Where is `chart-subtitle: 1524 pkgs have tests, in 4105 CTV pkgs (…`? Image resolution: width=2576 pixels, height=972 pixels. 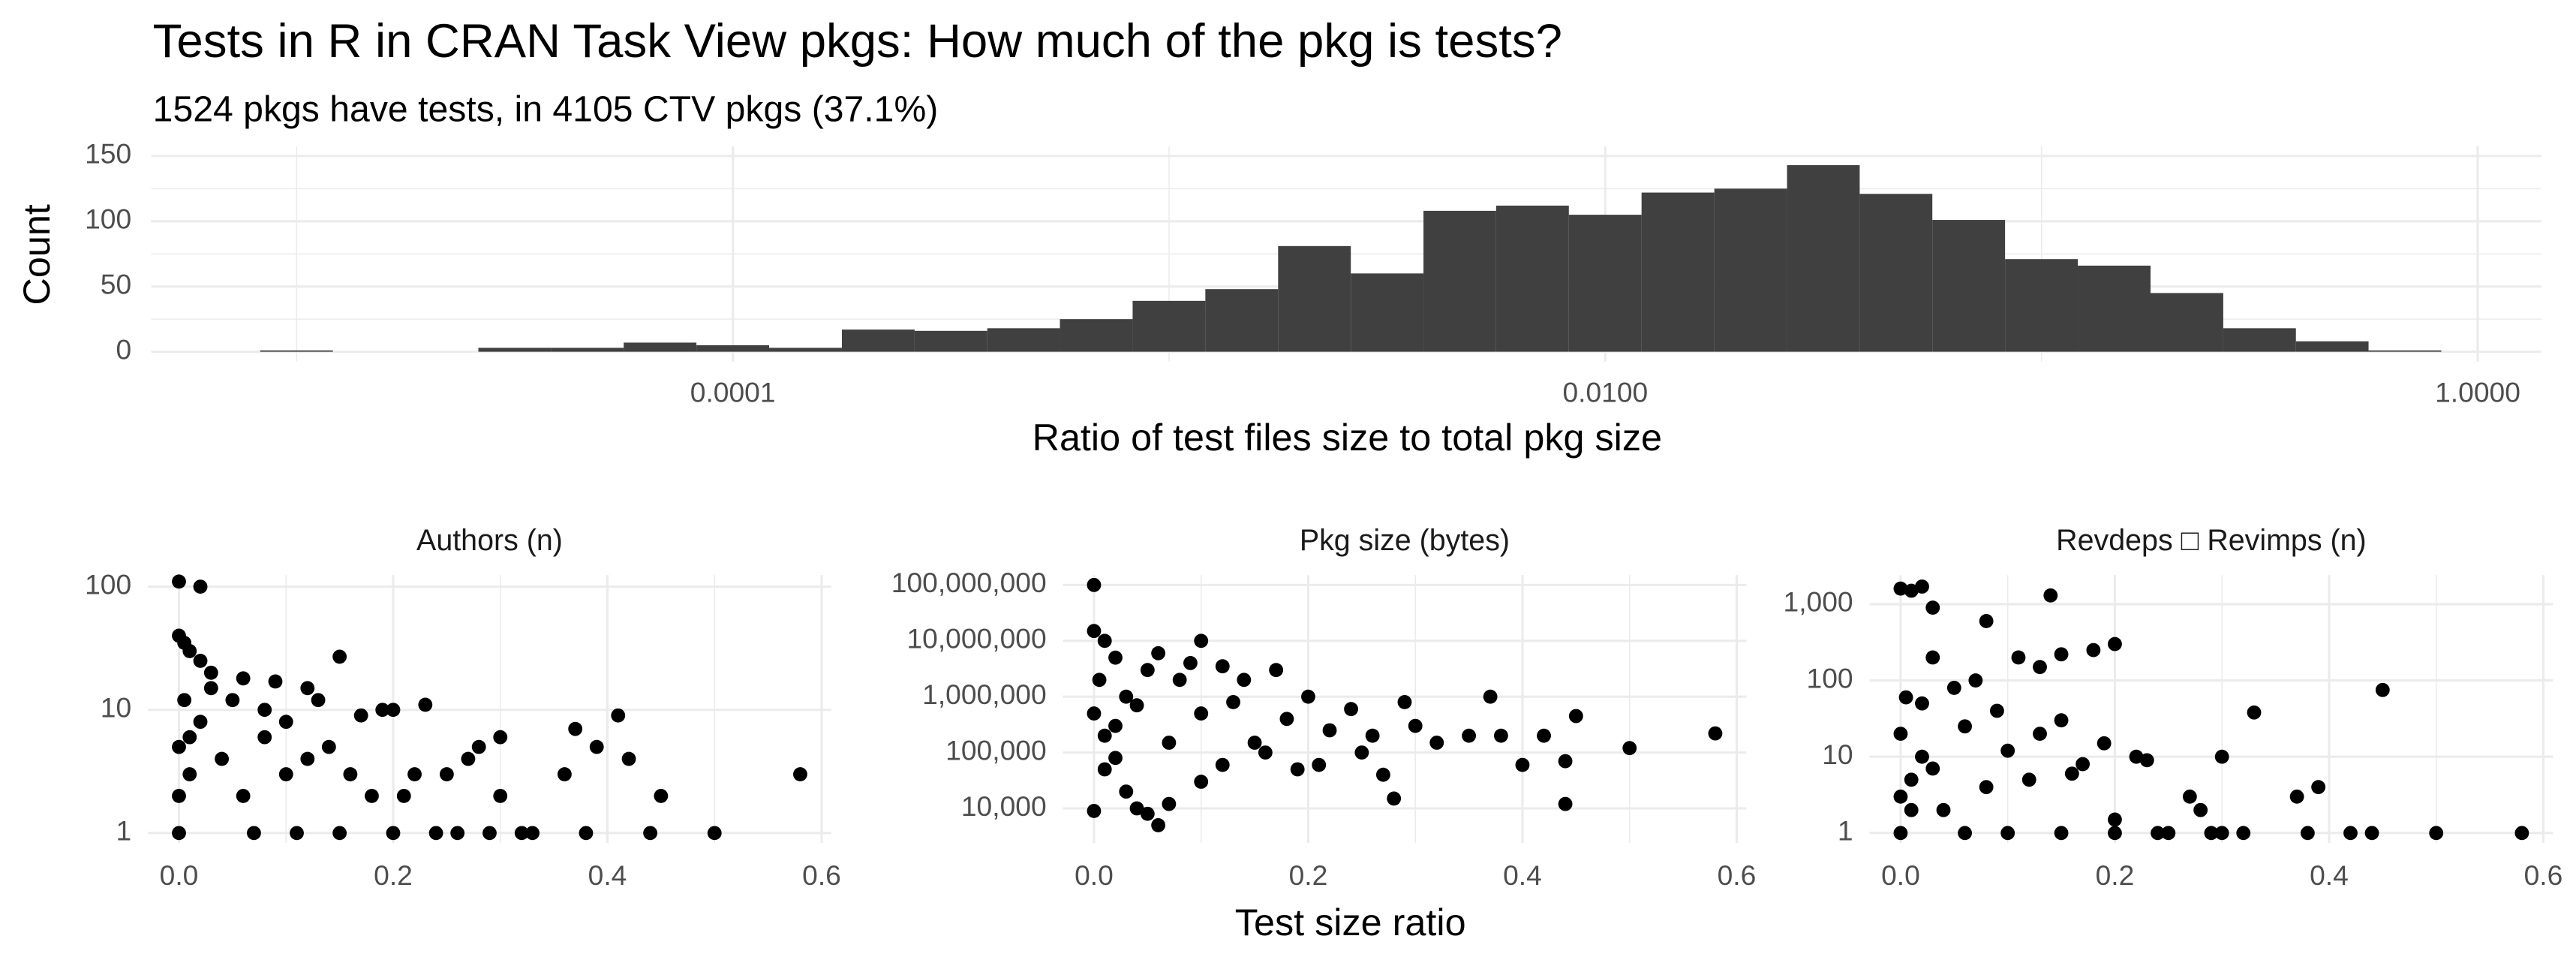 chart-subtitle: 1524 pkgs have tests, in 4105 CTV pkgs (… is located at coordinates (546, 110).